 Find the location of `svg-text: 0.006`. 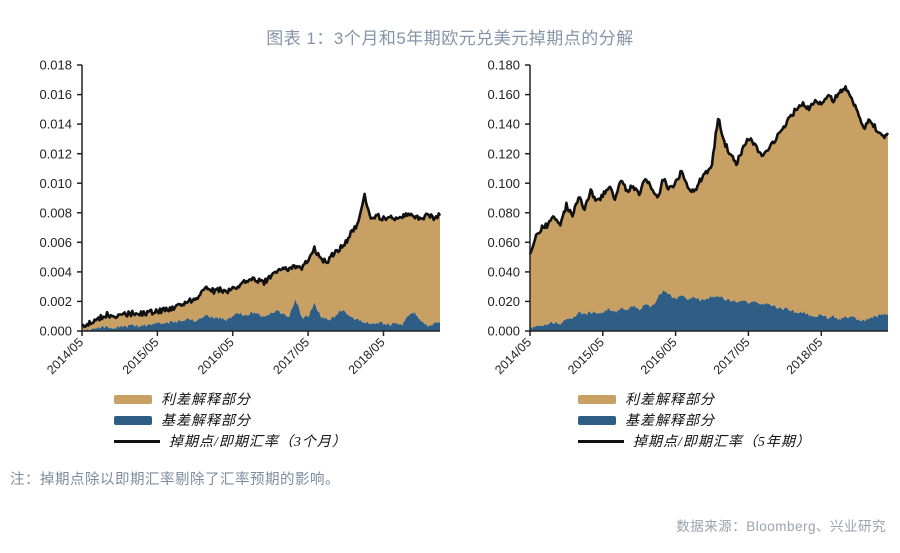

svg-text: 0.006 is located at coordinates (55, 242).